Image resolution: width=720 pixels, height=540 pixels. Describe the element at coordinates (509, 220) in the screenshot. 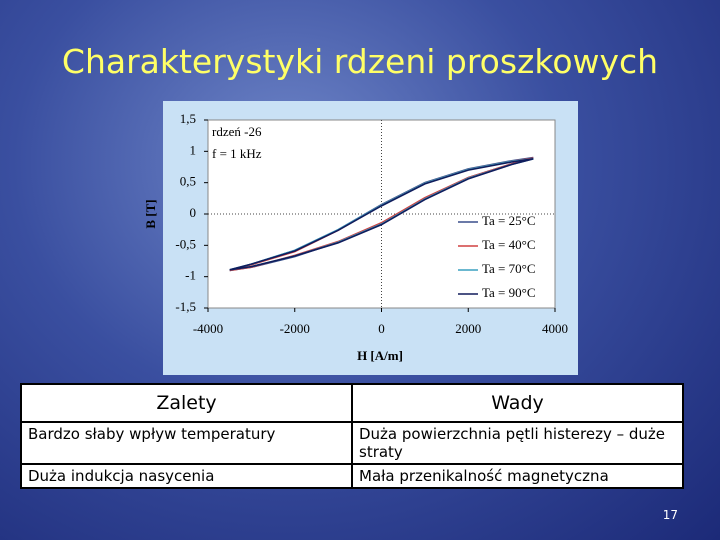

I see `legend-label: Ta = 25°C` at that location.